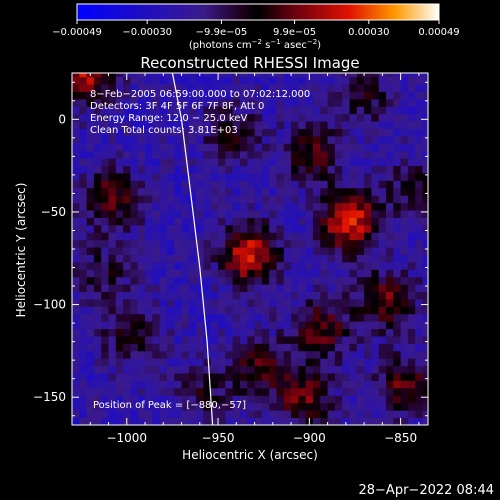 This screenshot has height=500, width=500. Describe the element at coordinates (200, 94) in the screenshot. I see `annotation-time-range: 8−Feb−2005 06:59:00.000 to 07:02:12.000` at that location.